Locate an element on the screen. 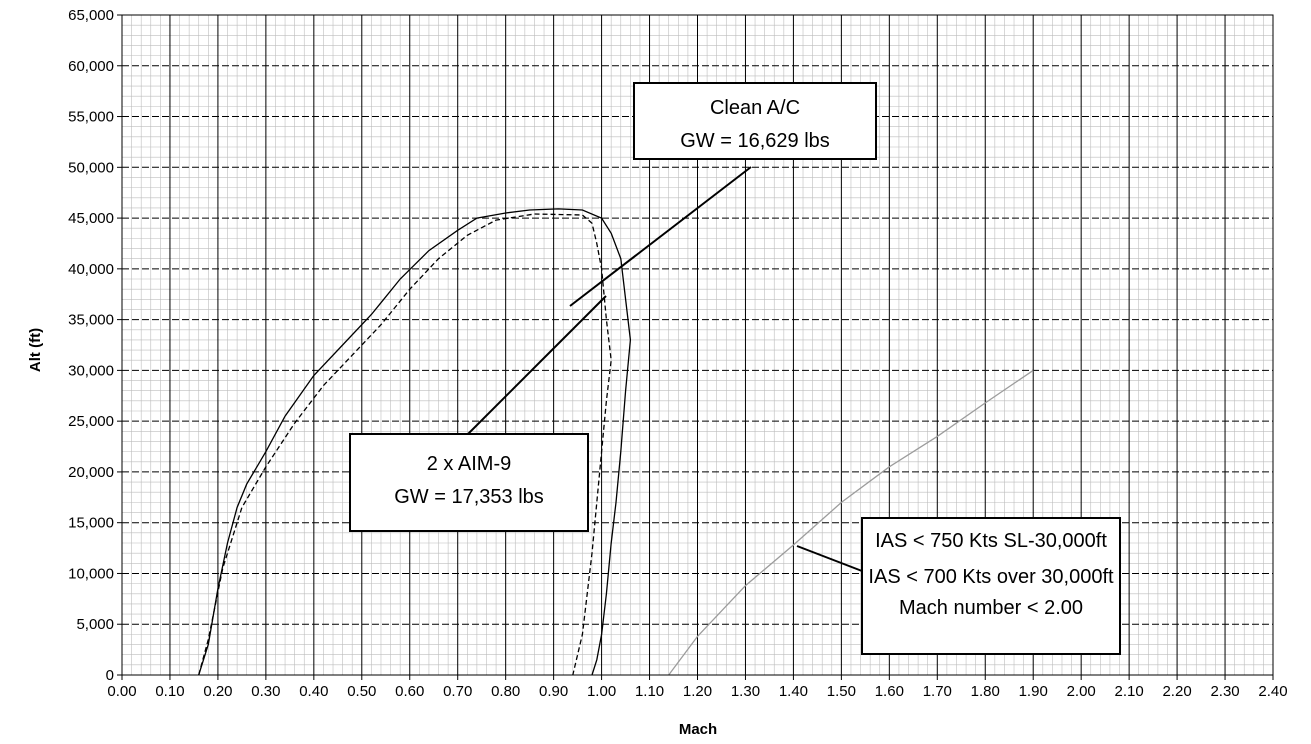 This screenshot has width=1311, height=744. callout-clean-ac-text: Clean A/C is located at coordinates (755, 108).